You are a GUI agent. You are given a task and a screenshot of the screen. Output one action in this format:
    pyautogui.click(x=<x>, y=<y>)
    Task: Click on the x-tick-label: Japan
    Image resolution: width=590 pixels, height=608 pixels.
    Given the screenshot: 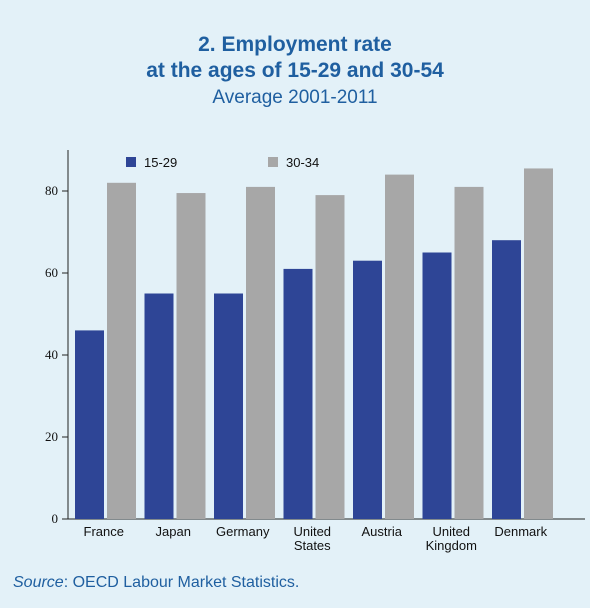 What is the action you would take?
    pyautogui.click(x=173, y=531)
    